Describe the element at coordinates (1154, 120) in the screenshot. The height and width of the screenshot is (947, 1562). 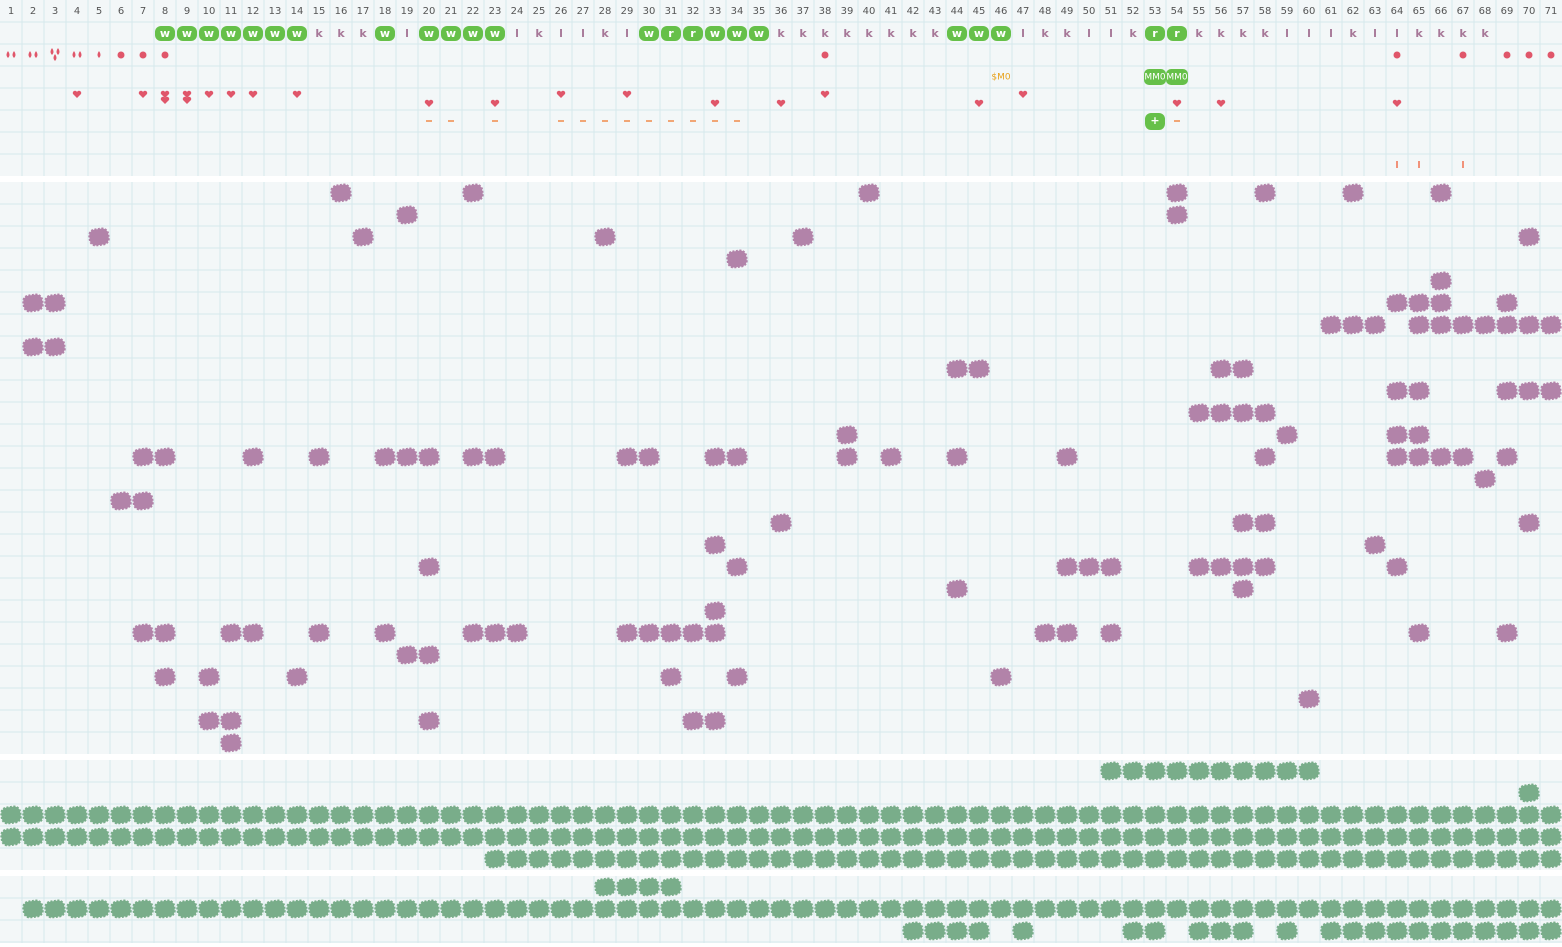
I see `plus-badge: +` at that location.